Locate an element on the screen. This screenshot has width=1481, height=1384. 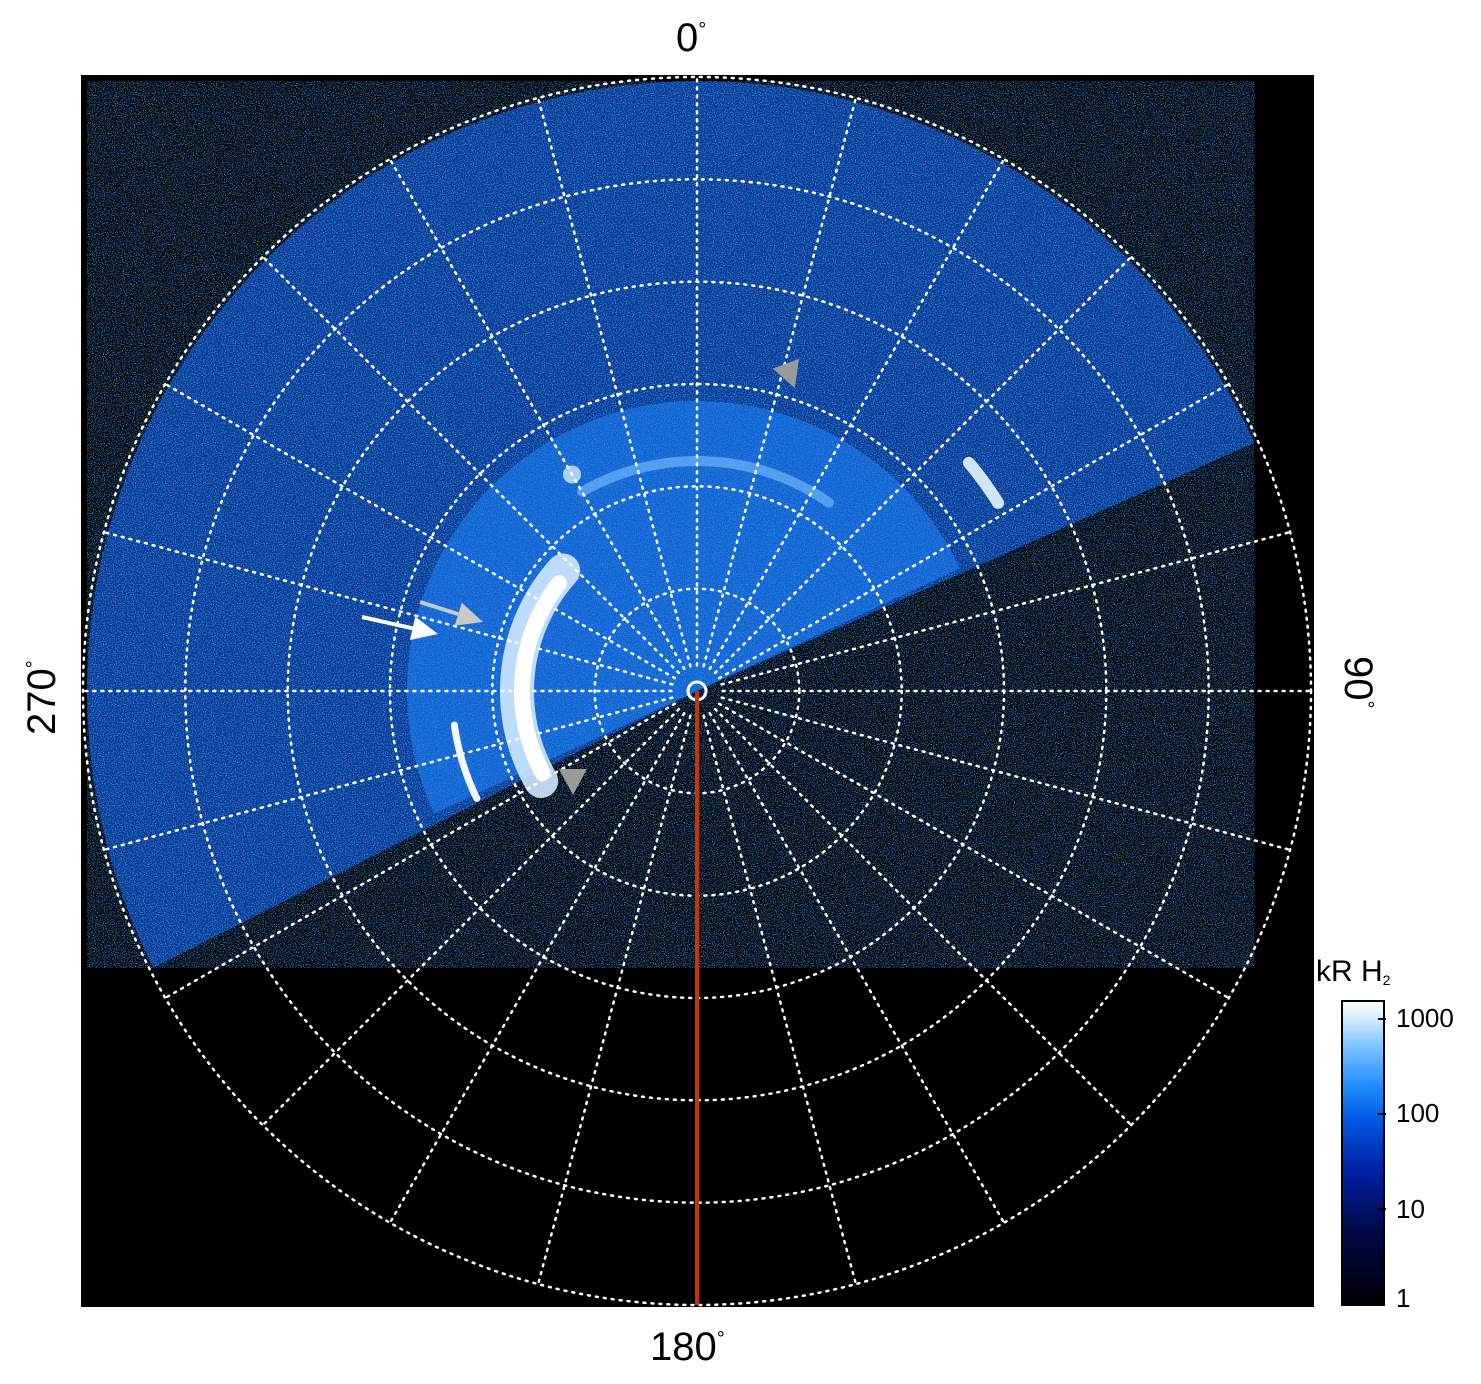
grey-arrow is located at coordinates (451, 613).